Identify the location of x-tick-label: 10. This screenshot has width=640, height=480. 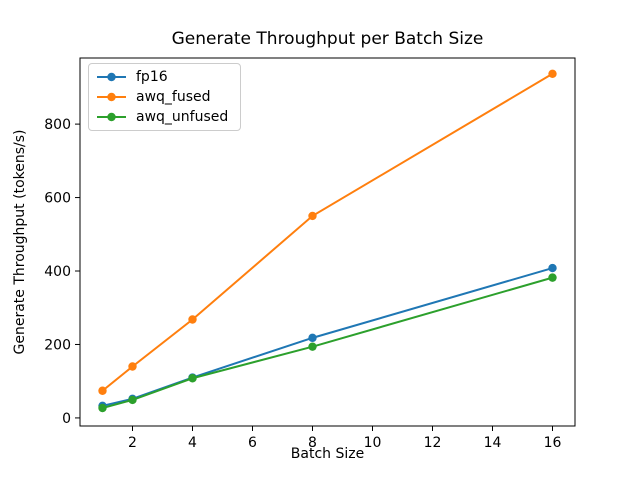
(373, 443).